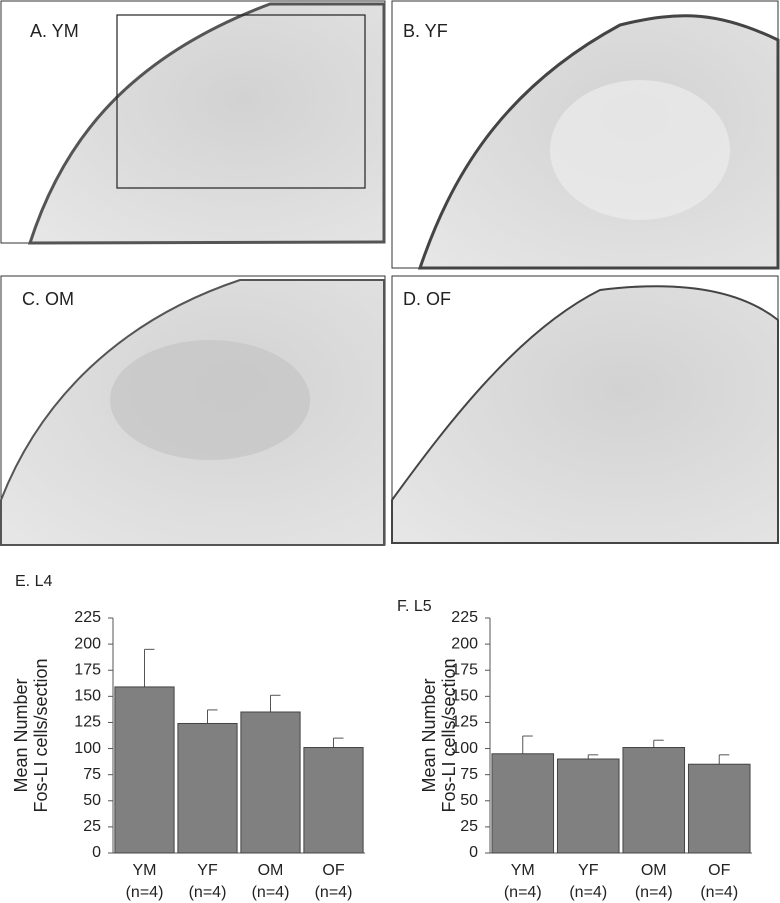  I want to click on micrograph-a: A. YM, so click(193, 122).